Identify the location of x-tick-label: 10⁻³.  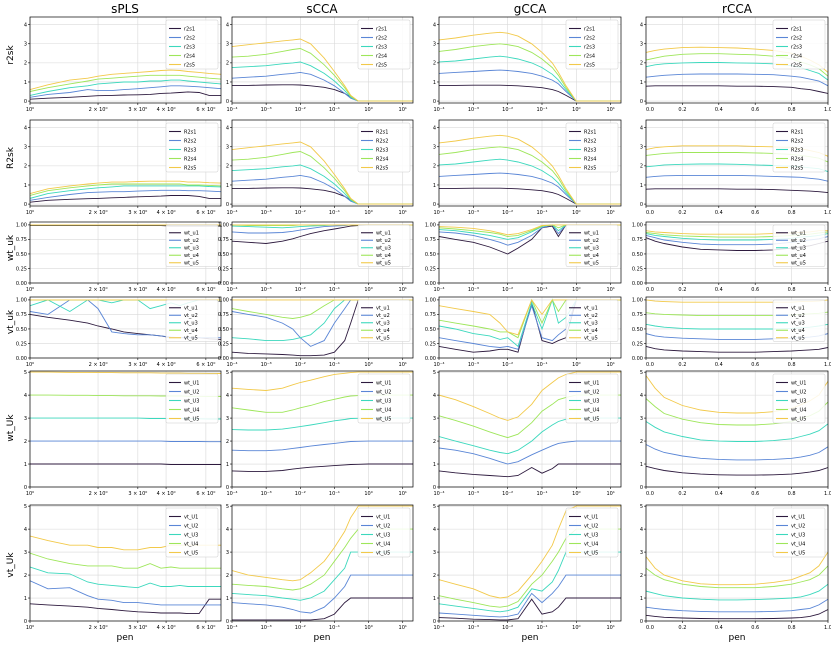
(266, 213).